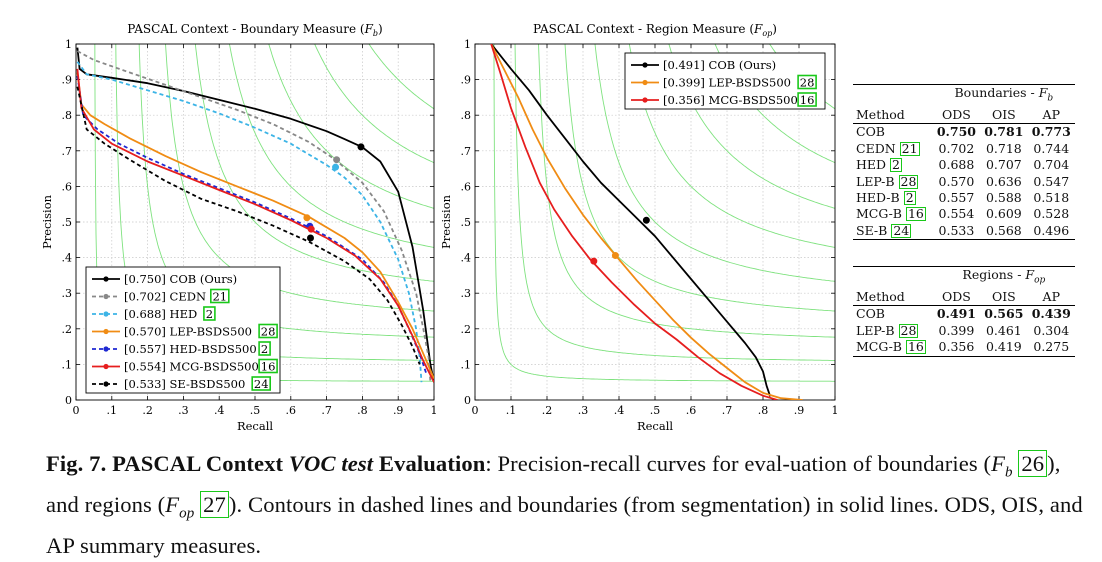  I want to click on method-cell: LEP-B 28, so click(887, 330).